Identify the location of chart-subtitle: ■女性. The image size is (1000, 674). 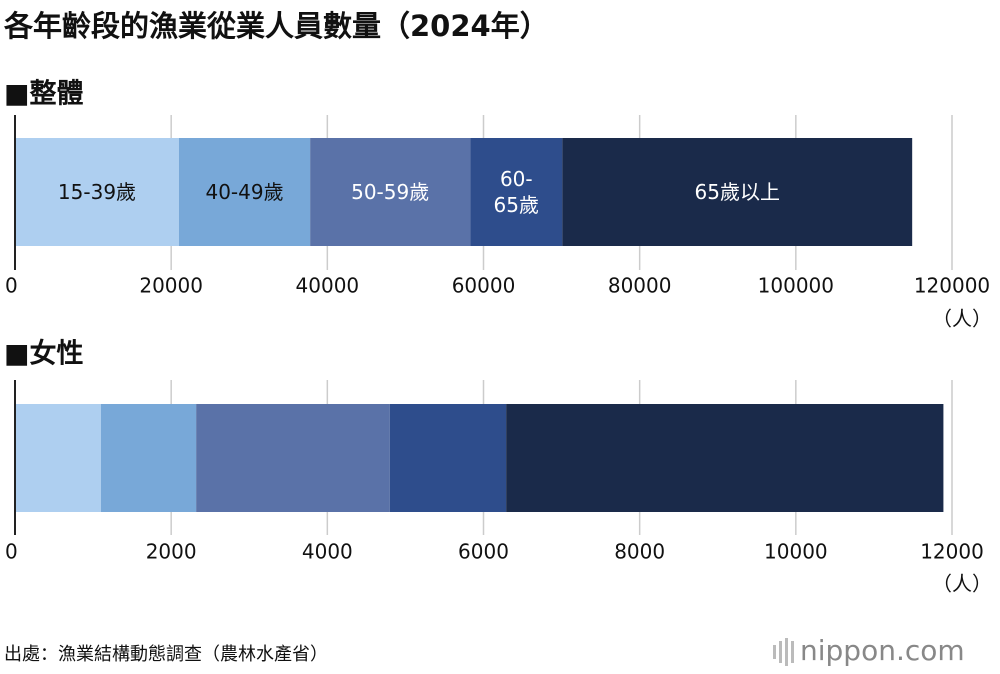
(44, 354).